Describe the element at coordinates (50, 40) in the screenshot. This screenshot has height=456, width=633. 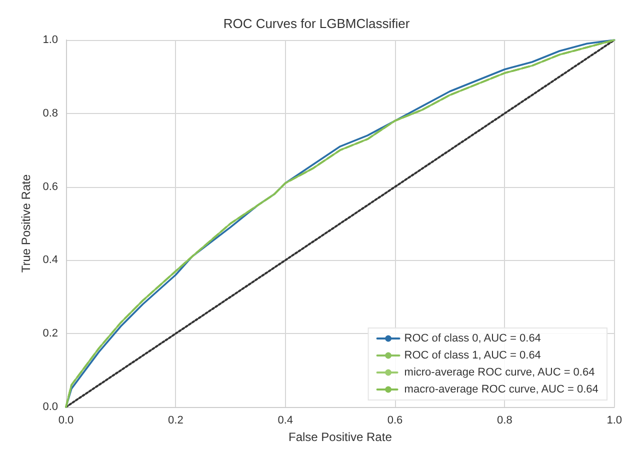
I see `y-tick-label: 1.0` at that location.